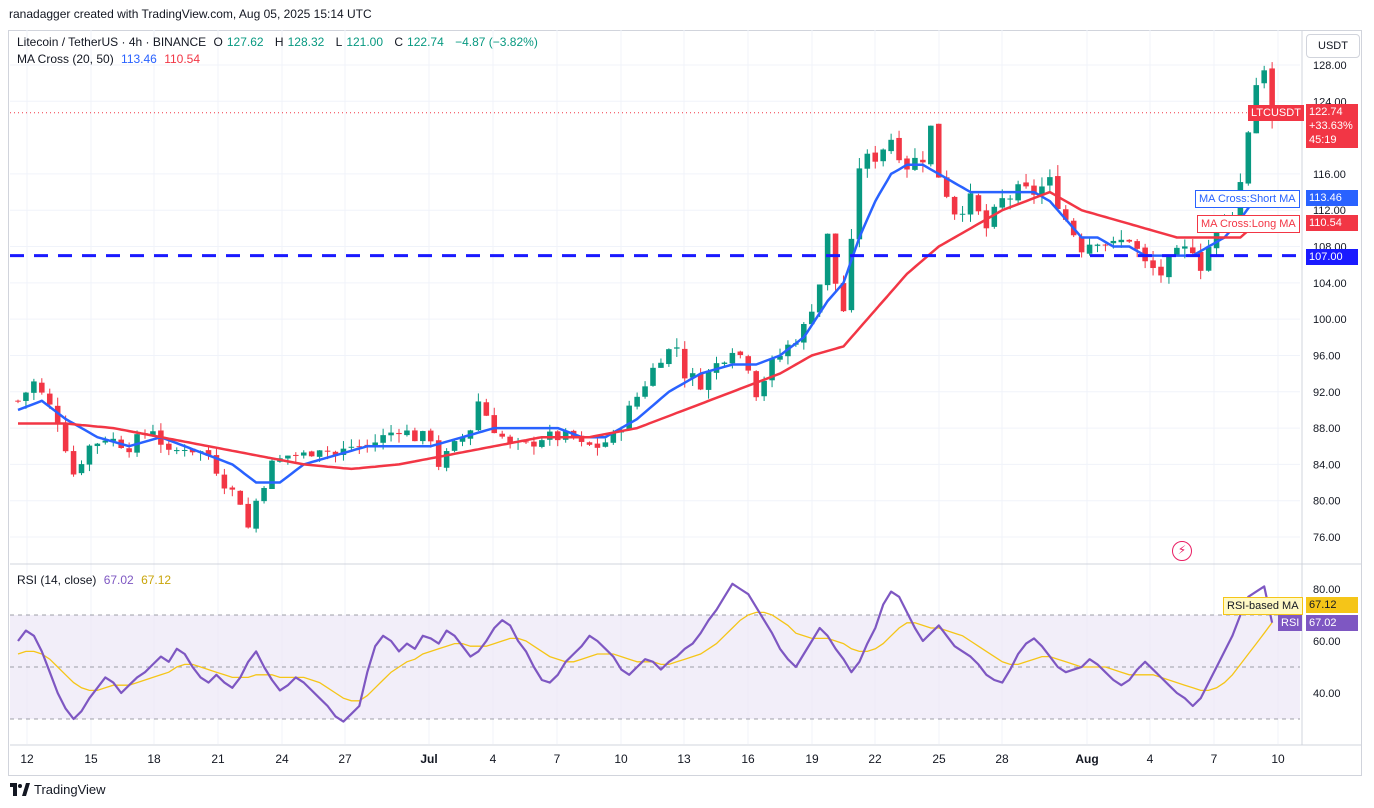  What do you see at coordinates (645, 656) in the screenshot?
I see `rsi-ma-line` at bounding box center [645, 656].